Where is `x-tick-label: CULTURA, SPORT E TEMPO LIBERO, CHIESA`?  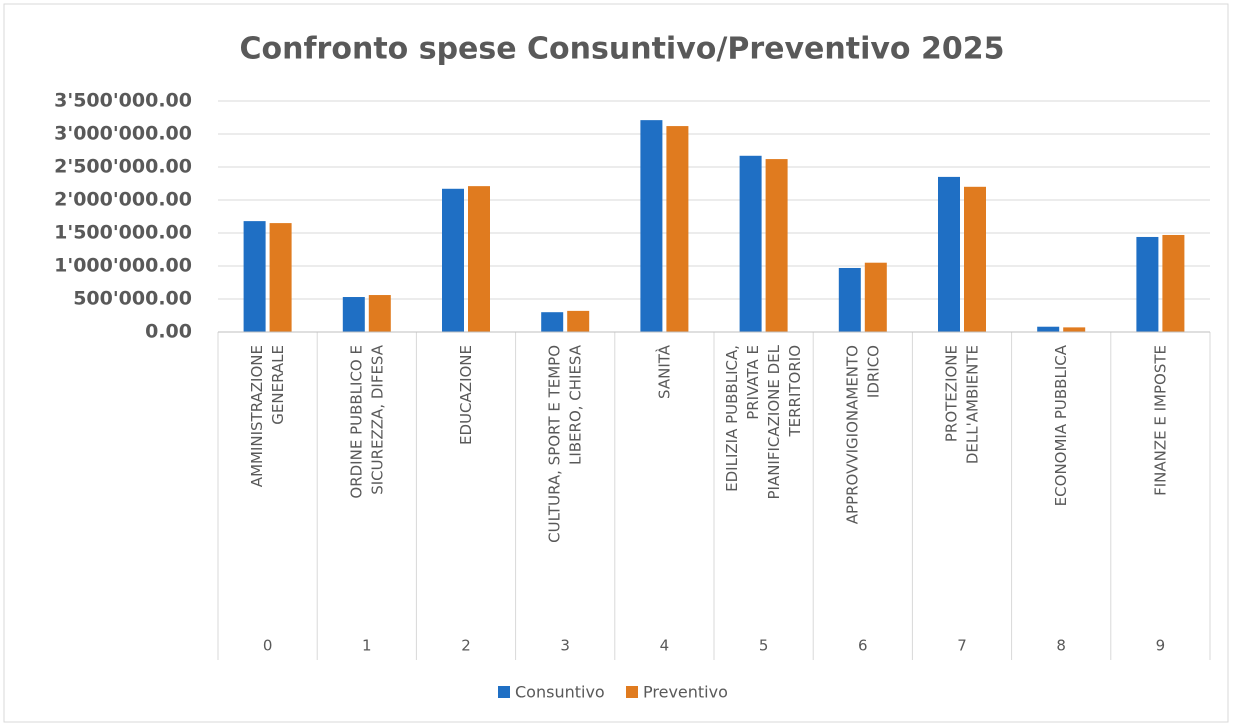
x-tick-label: CULTURA, SPORT E TEMPO LIBERO, CHIESA is located at coordinates (564, 443).